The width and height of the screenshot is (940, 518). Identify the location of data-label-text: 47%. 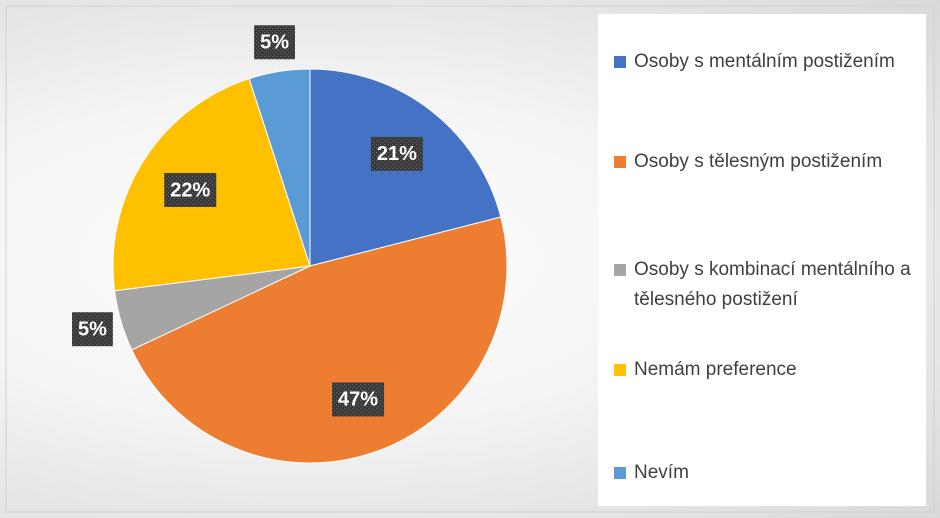
(358, 400).